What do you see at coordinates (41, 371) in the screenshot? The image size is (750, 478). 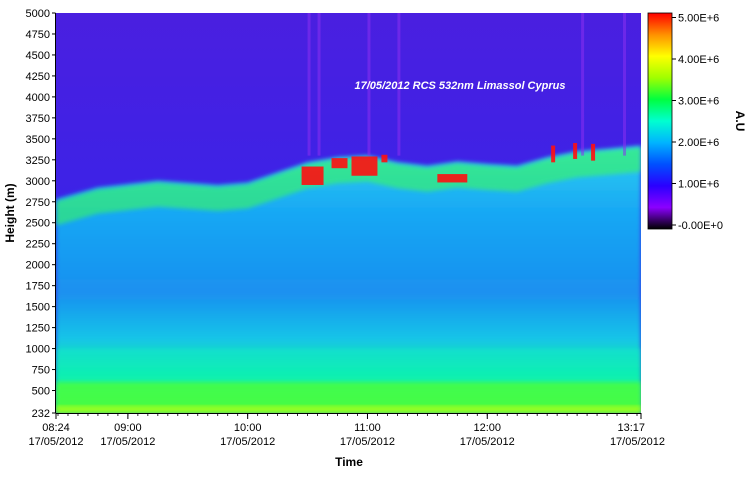 I see `y-tick-label: 750` at bounding box center [41, 371].